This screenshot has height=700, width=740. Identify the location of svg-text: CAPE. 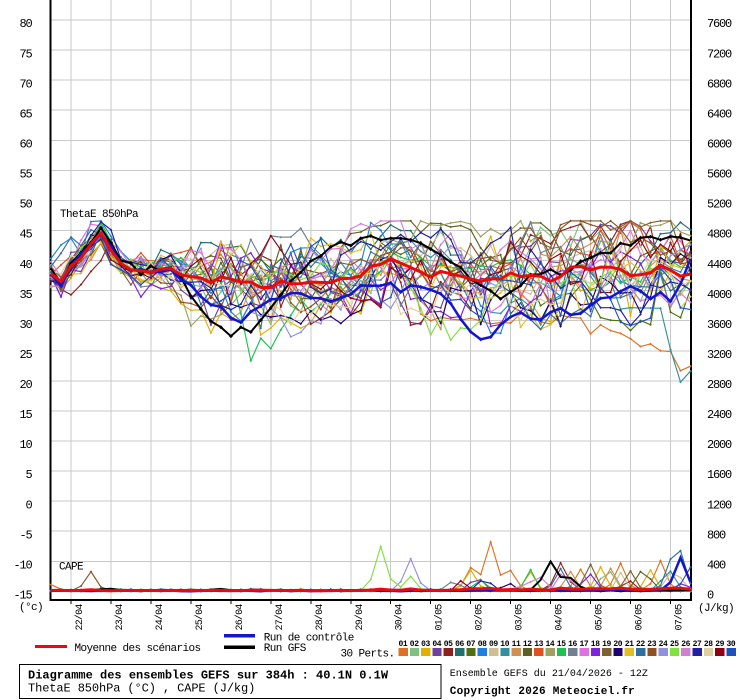
(71, 568).